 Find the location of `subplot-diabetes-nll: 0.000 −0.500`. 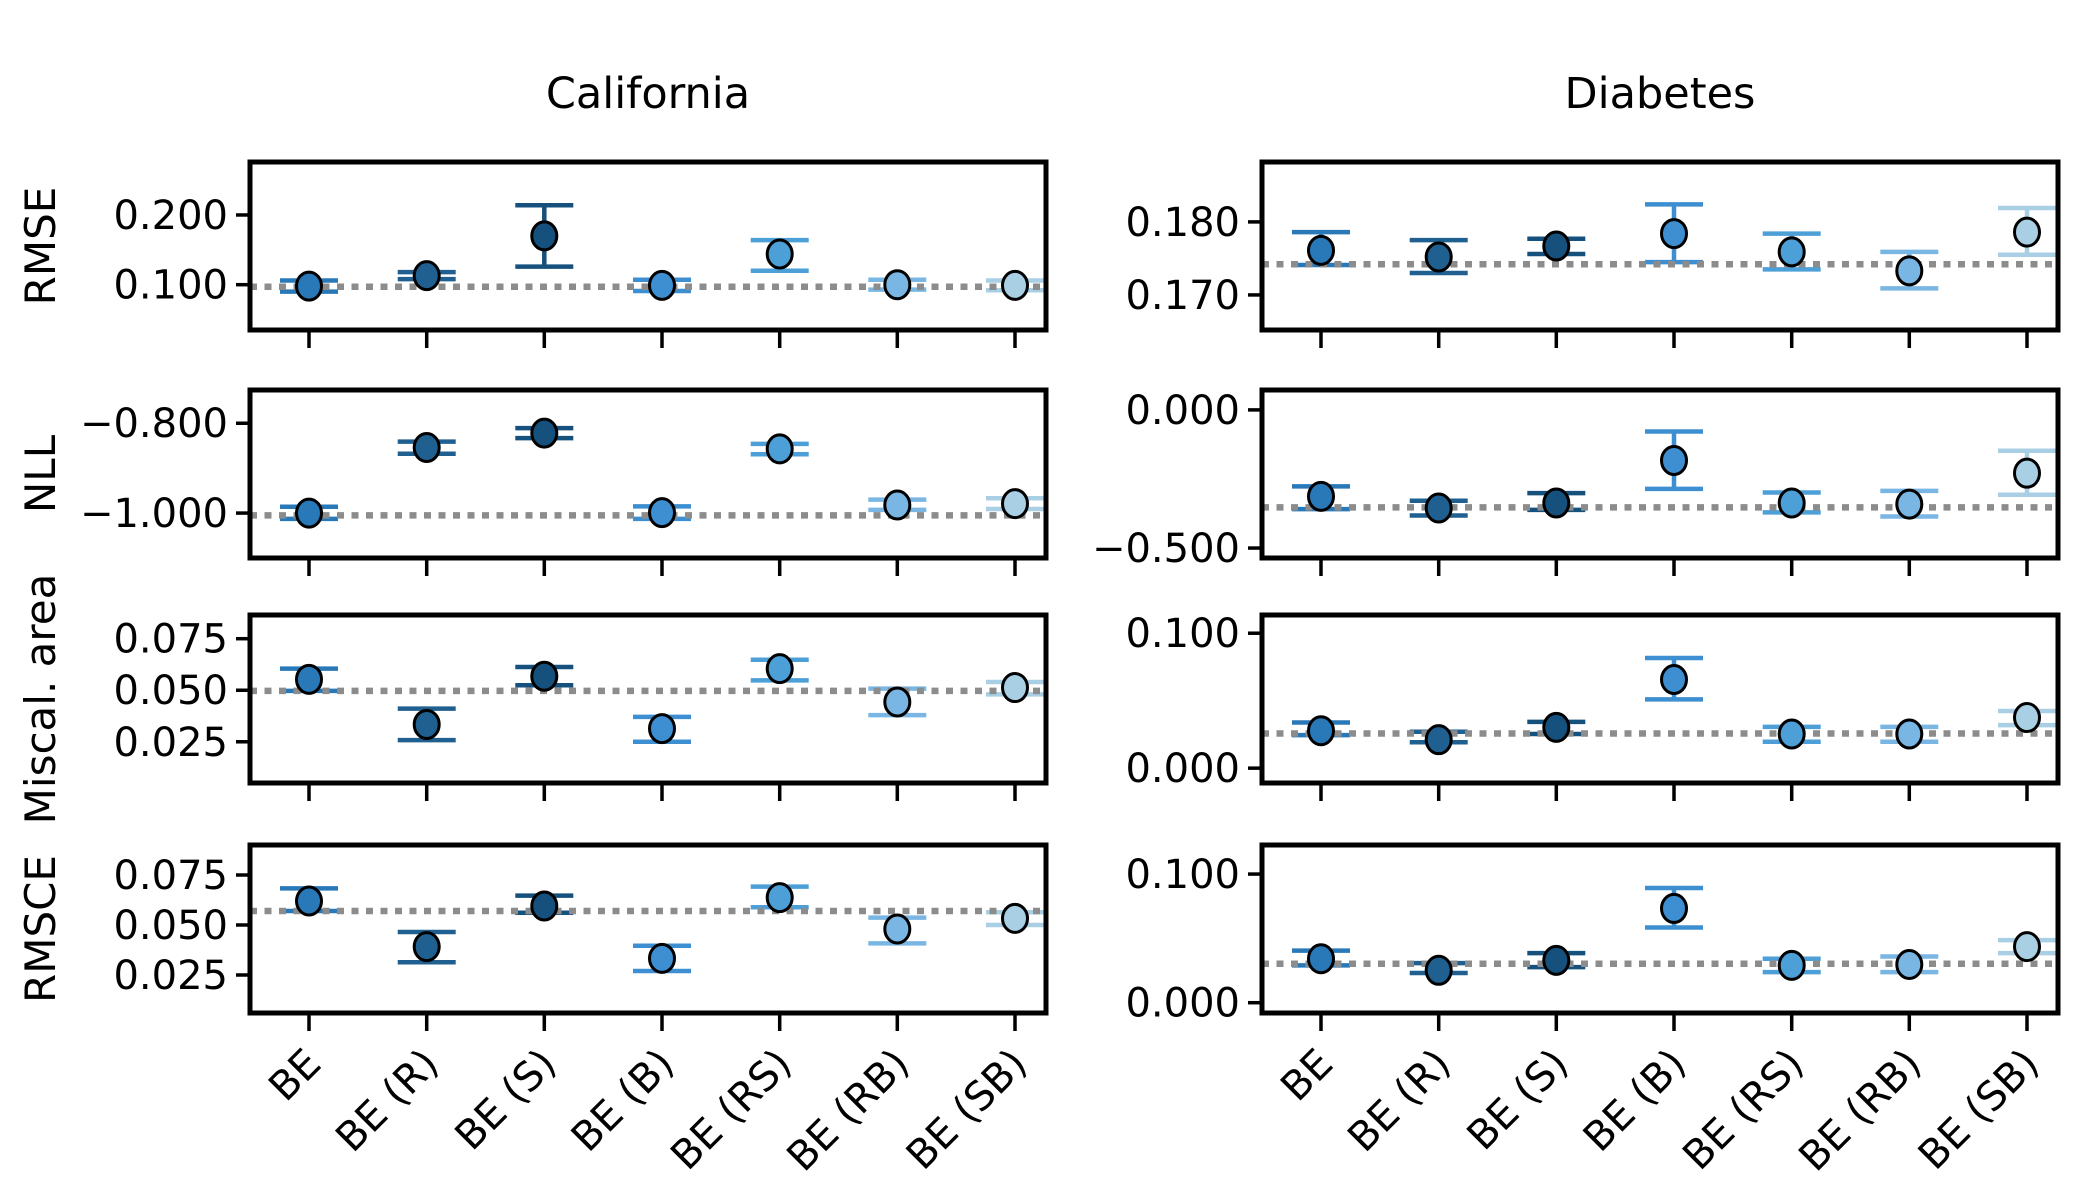

subplot-diabetes-nll: 0.000 −0.500 is located at coordinates (1576, 481).